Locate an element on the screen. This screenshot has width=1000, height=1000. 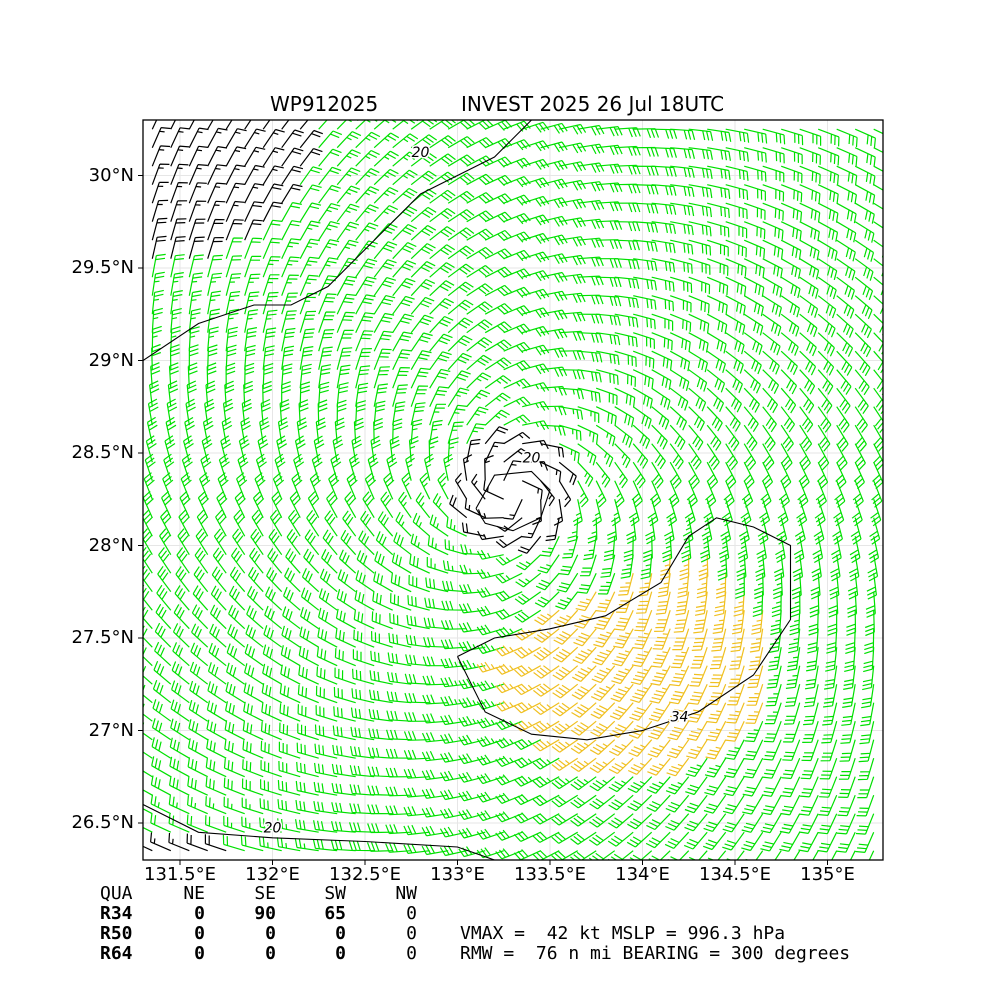
r64-nw: 0 is located at coordinates (411, 953).